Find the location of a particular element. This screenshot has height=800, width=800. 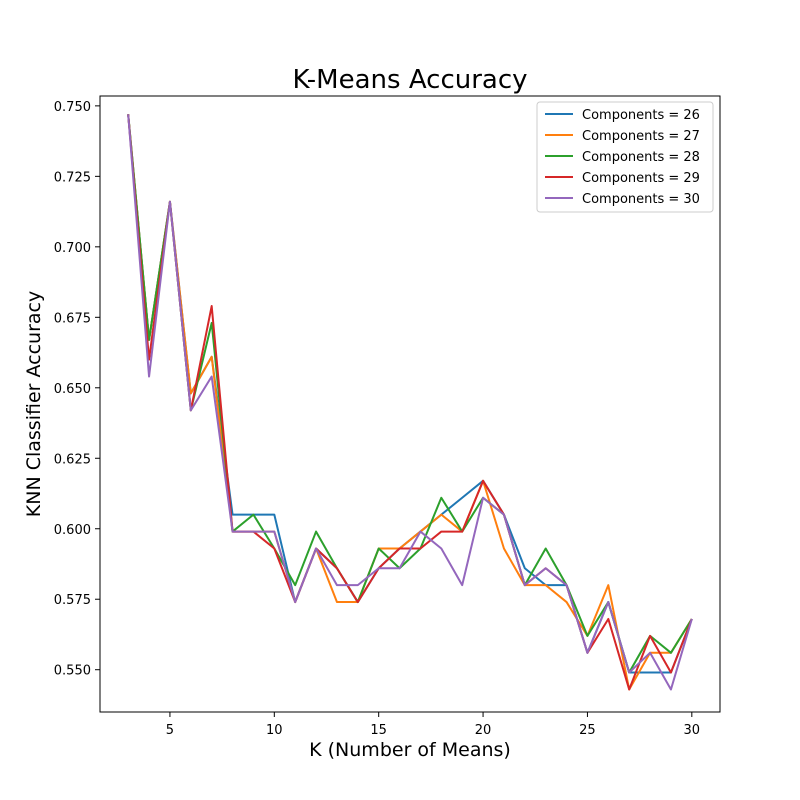

x-tick-label: 20 is located at coordinates (483, 730).